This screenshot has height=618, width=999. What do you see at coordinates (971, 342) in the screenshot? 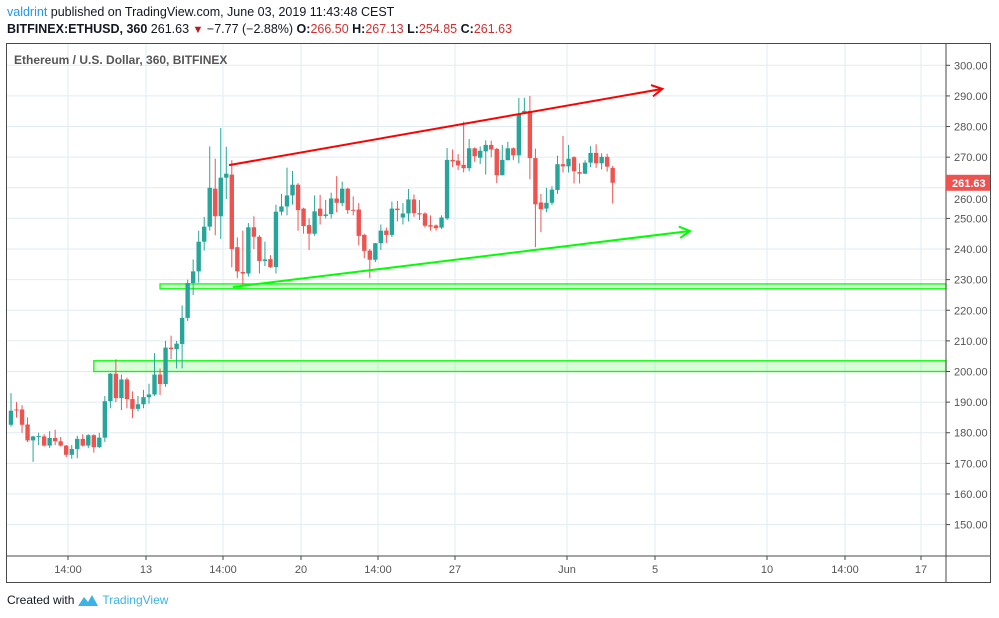
I see `price-tick-label: 210.00` at bounding box center [971, 342].